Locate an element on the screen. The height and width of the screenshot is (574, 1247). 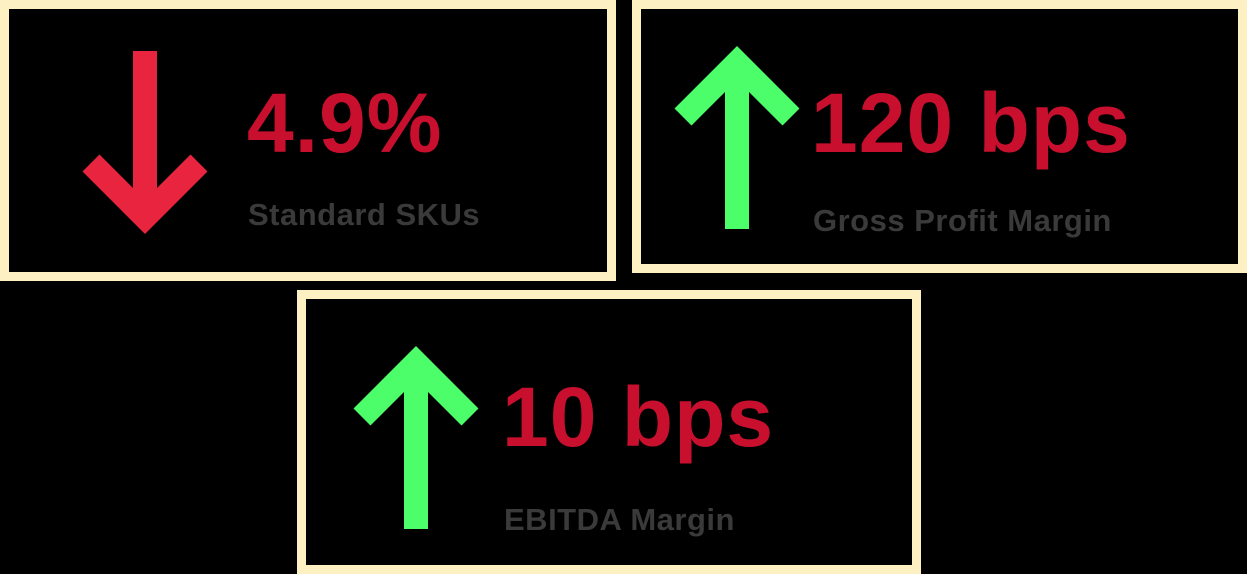
kpi-label: Gross Profit Margin is located at coordinates (962, 220).